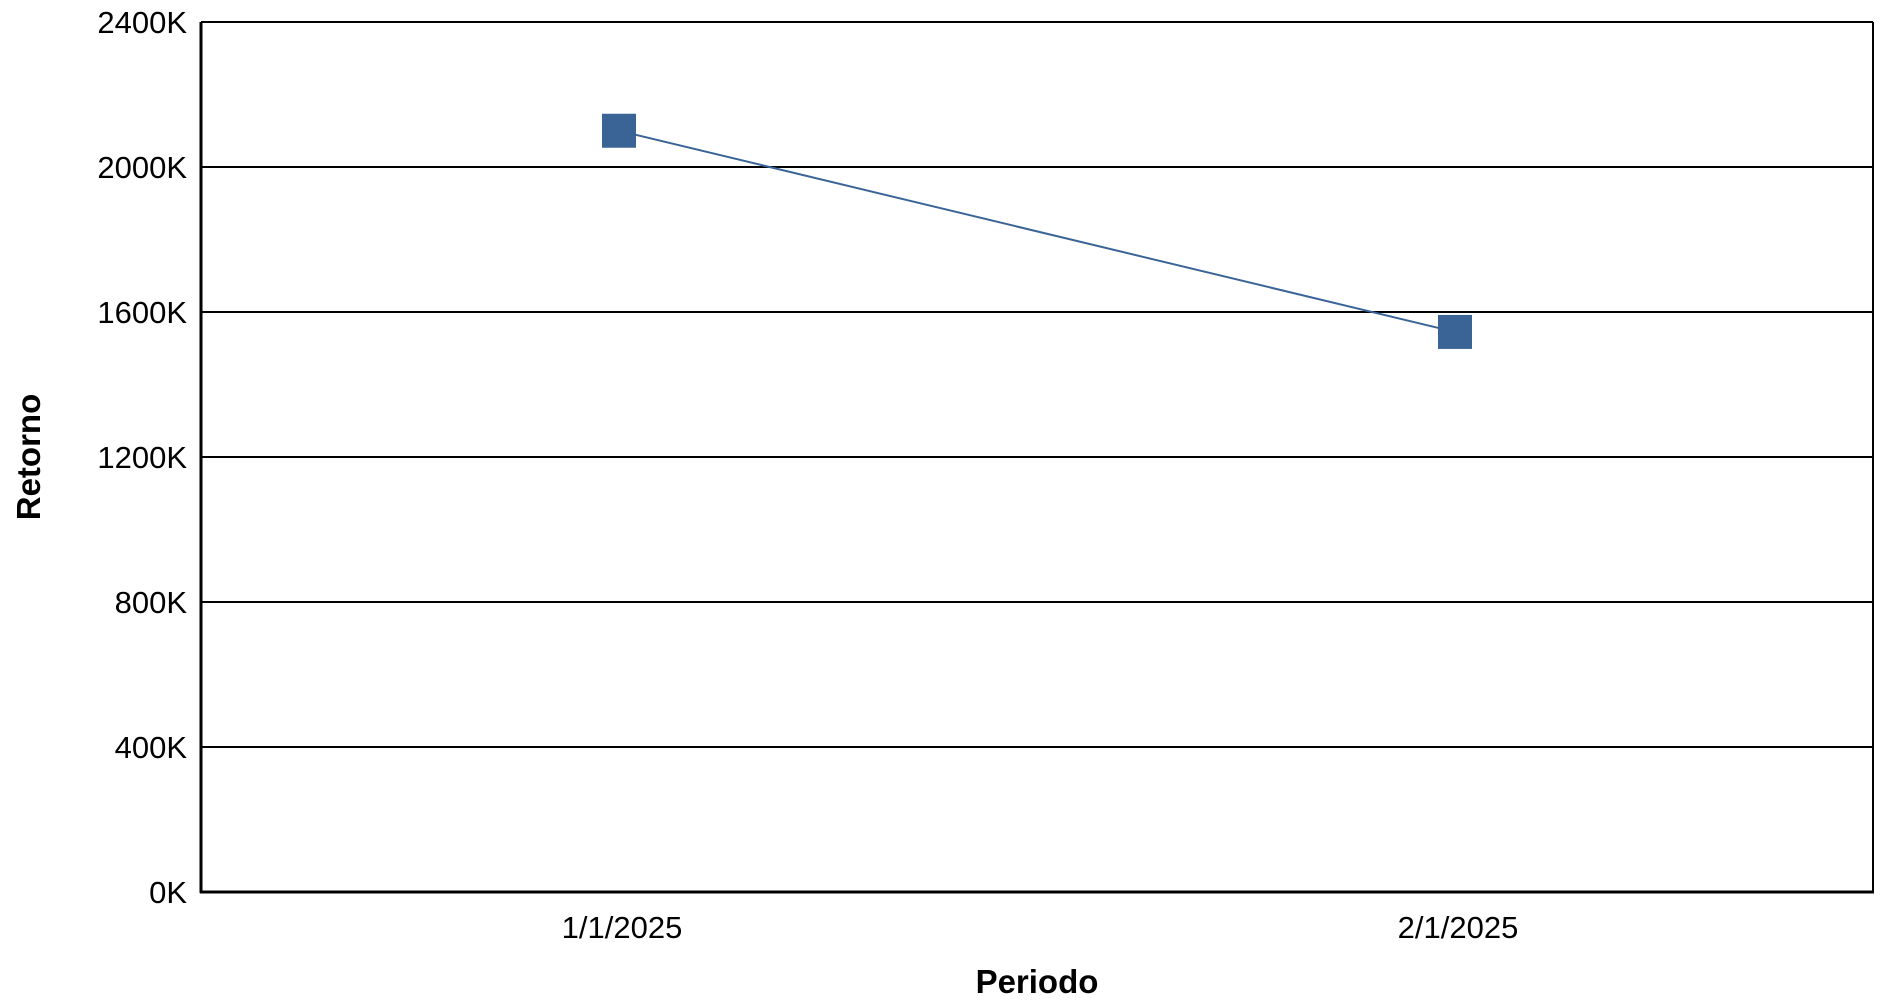 This screenshot has width=1883, height=1000. What do you see at coordinates (28, 457) in the screenshot?
I see `y-axis-title: Retorno` at bounding box center [28, 457].